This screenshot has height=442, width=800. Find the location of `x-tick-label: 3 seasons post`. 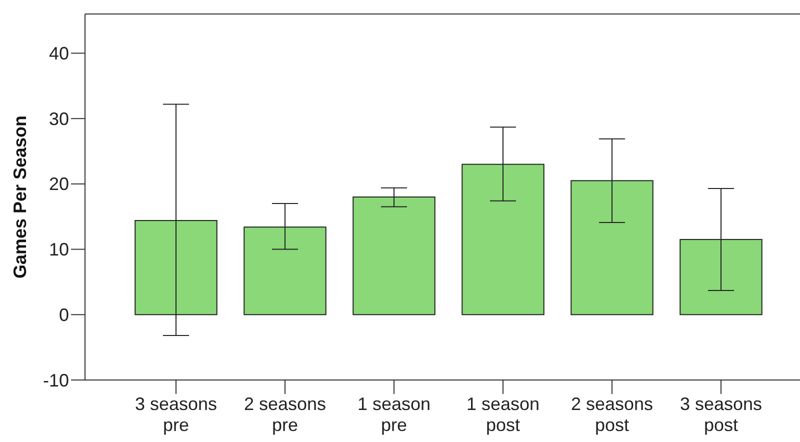

x-tick-label: 3 seasons post is located at coordinates (721, 414).